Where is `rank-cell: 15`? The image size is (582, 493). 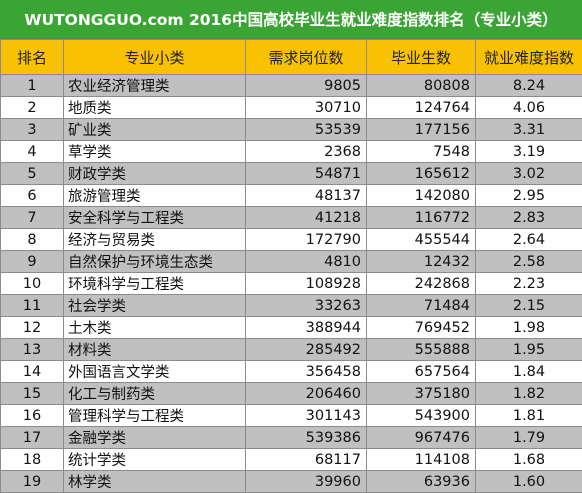 rank-cell: 15 is located at coordinates (32, 394).